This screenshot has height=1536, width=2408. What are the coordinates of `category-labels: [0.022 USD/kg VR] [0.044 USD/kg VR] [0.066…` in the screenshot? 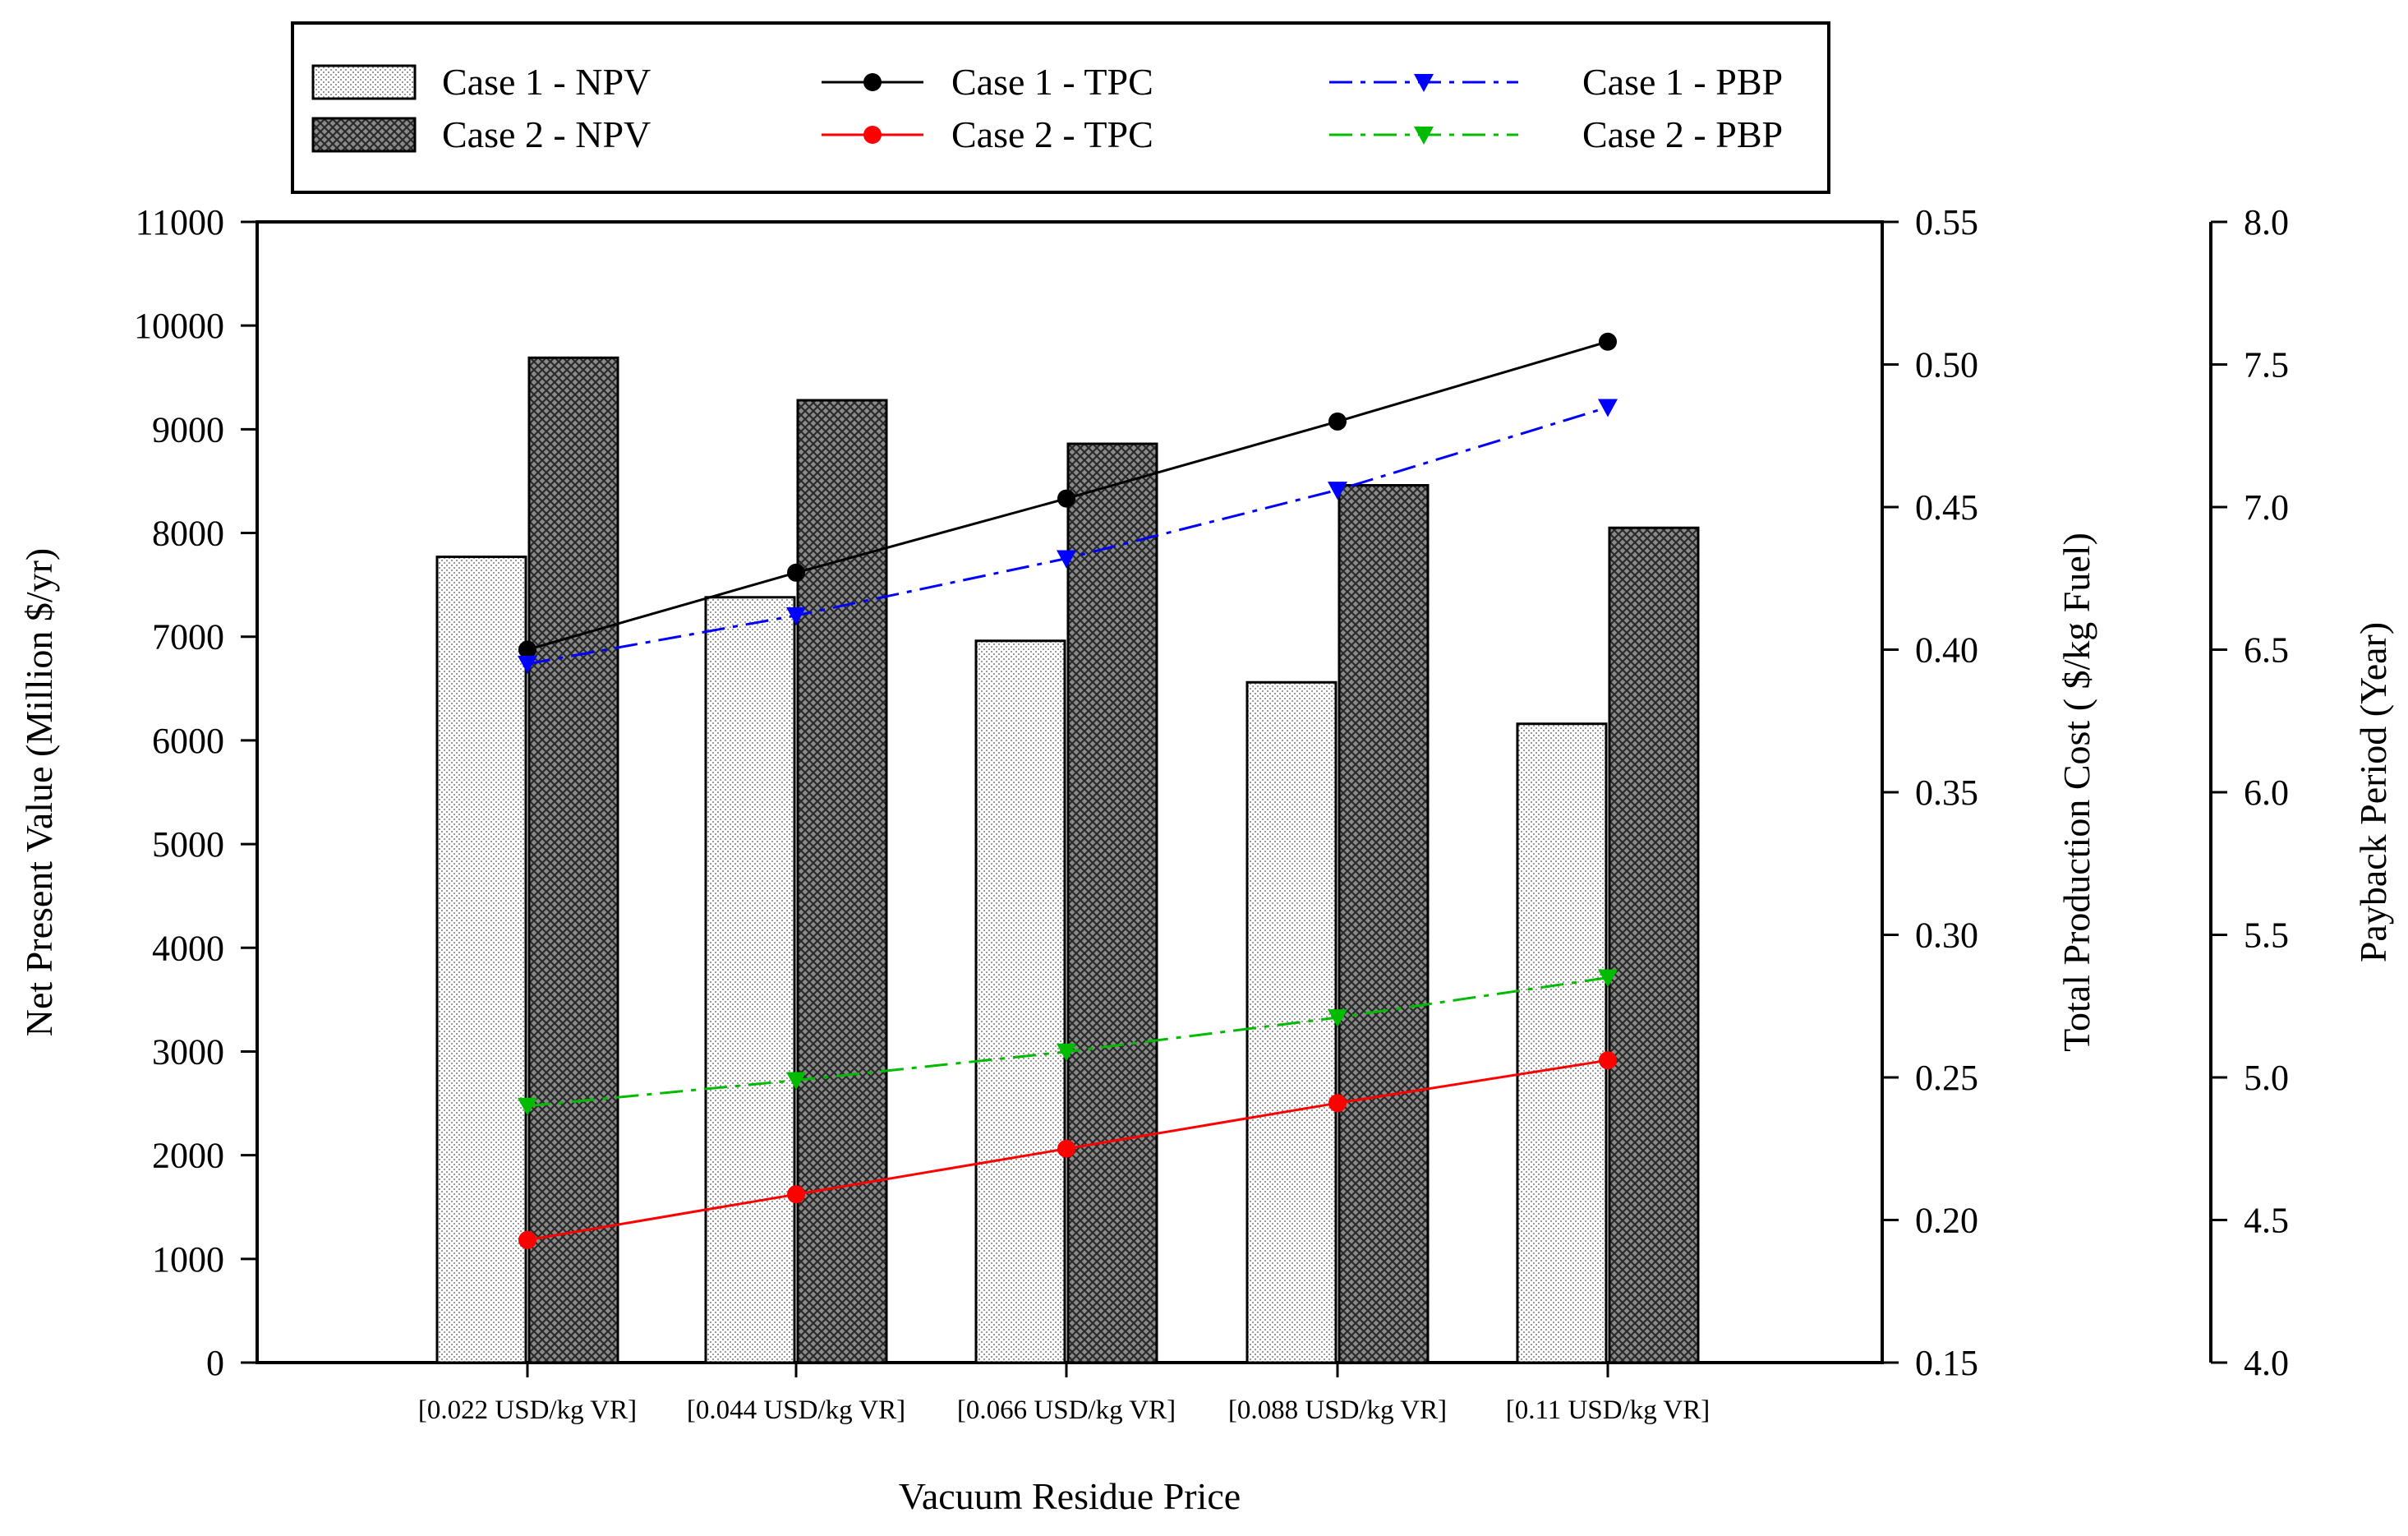 It's located at (1064, 1394).